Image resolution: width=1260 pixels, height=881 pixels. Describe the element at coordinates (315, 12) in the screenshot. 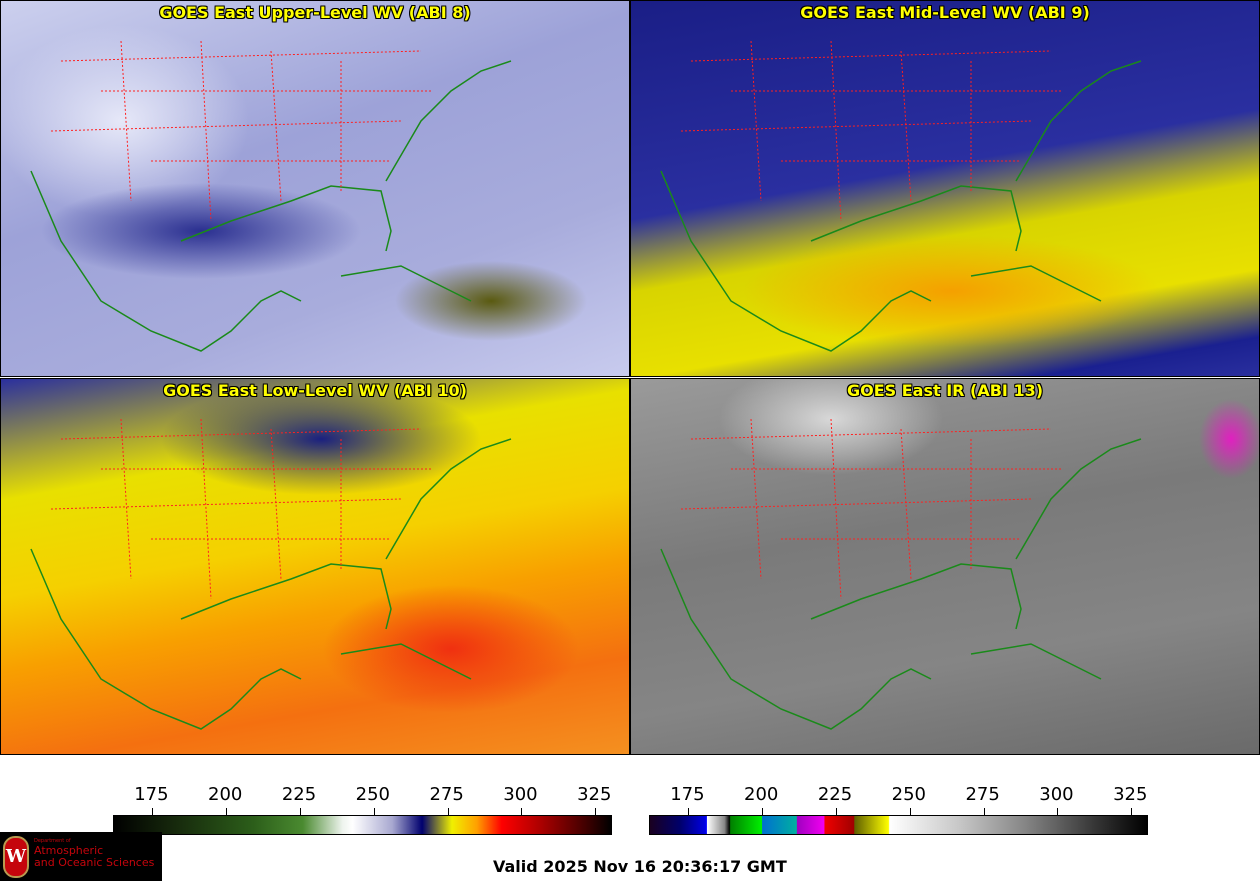

I see `panel-title: GOES East Upper-Level WV (ABI 8)` at that location.